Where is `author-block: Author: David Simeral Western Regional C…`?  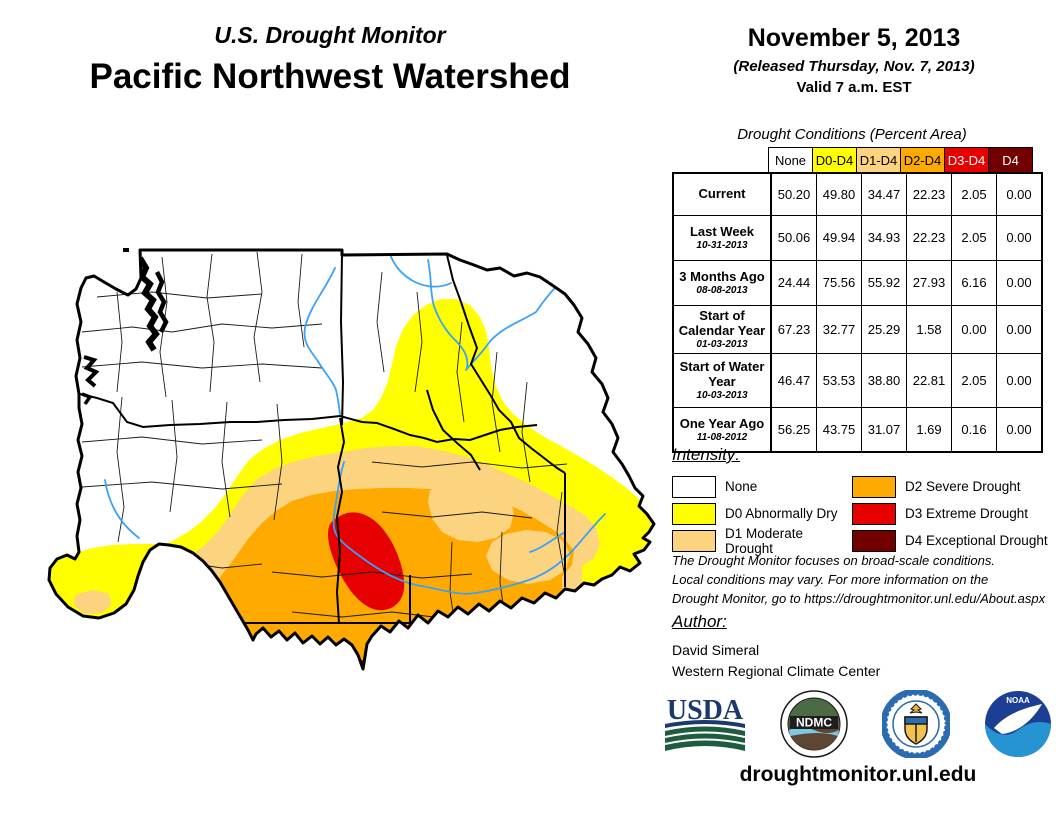 author-block: Author: David Simeral Western Regional C… is located at coordinates (858, 647).